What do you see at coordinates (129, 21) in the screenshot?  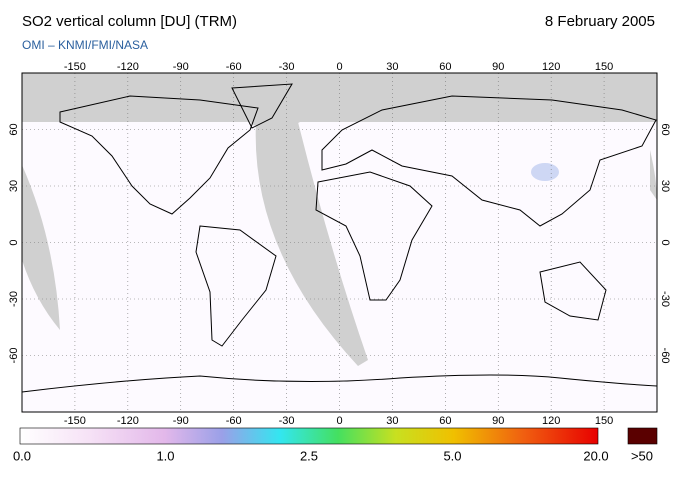 I see `title: SO2 vertical column [DU] (TRM)` at bounding box center [129, 21].